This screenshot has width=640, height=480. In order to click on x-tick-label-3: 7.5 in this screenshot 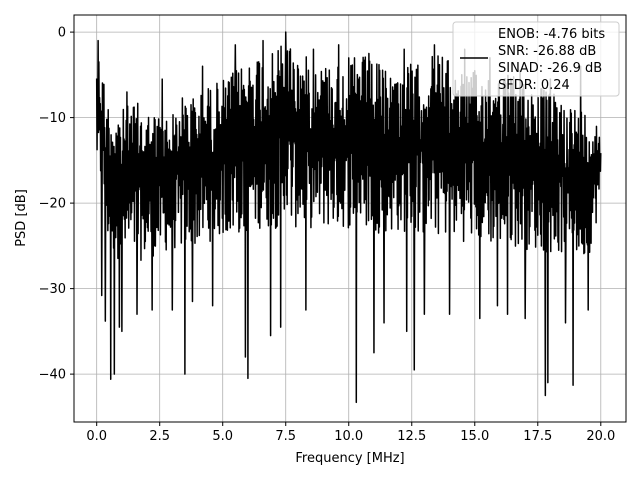, I will do `click(285, 436)`.